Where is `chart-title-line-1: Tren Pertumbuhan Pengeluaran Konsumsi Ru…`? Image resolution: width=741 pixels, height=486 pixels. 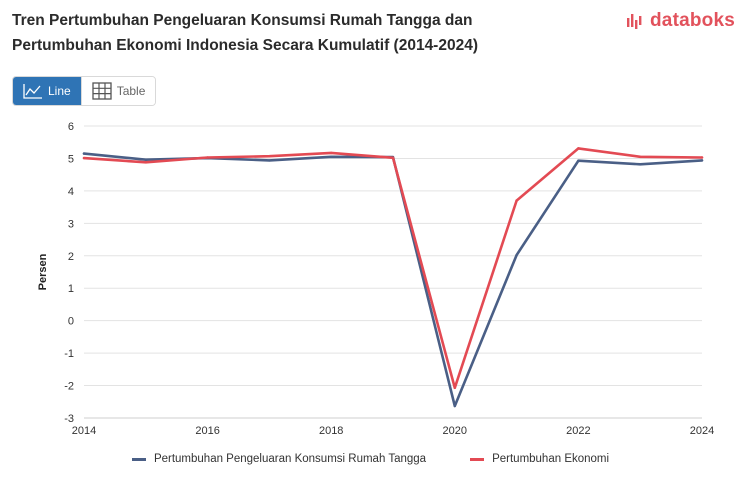 chart-title-line-1: Tren Pertumbuhan Pengeluaran Konsumsi Ru… is located at coordinates (242, 20).